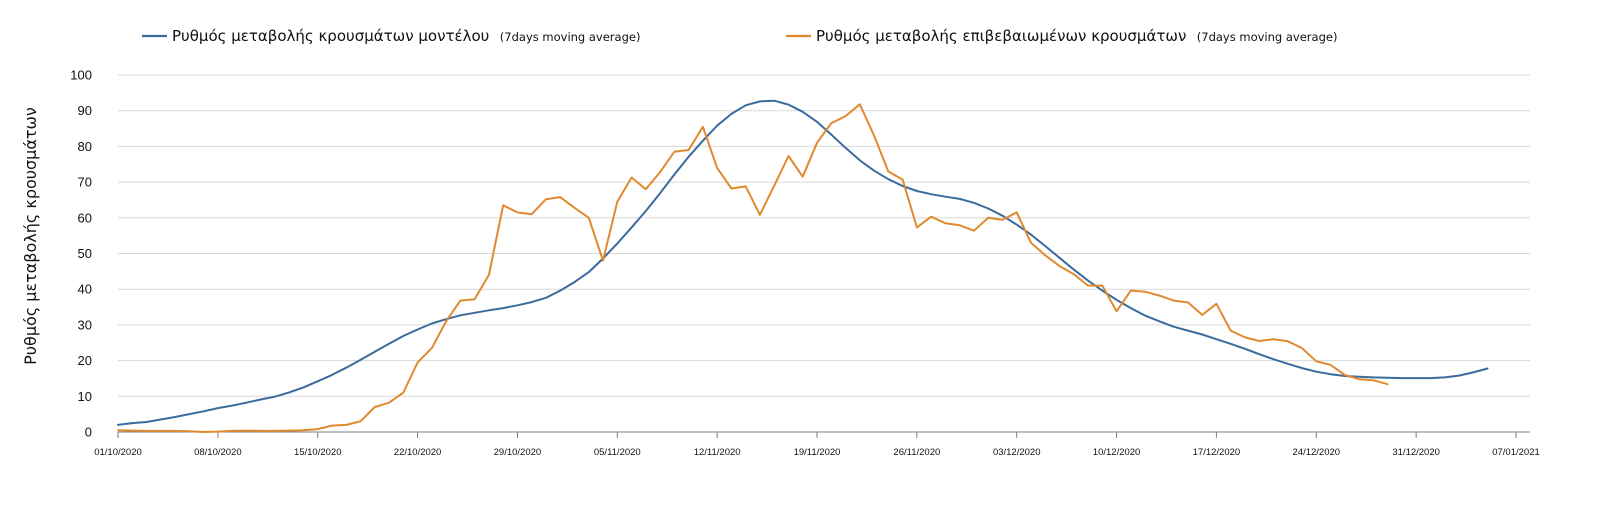 The image size is (1608, 530). What do you see at coordinates (85, 360) in the screenshot?
I see `y-tick-label: 20` at bounding box center [85, 360].